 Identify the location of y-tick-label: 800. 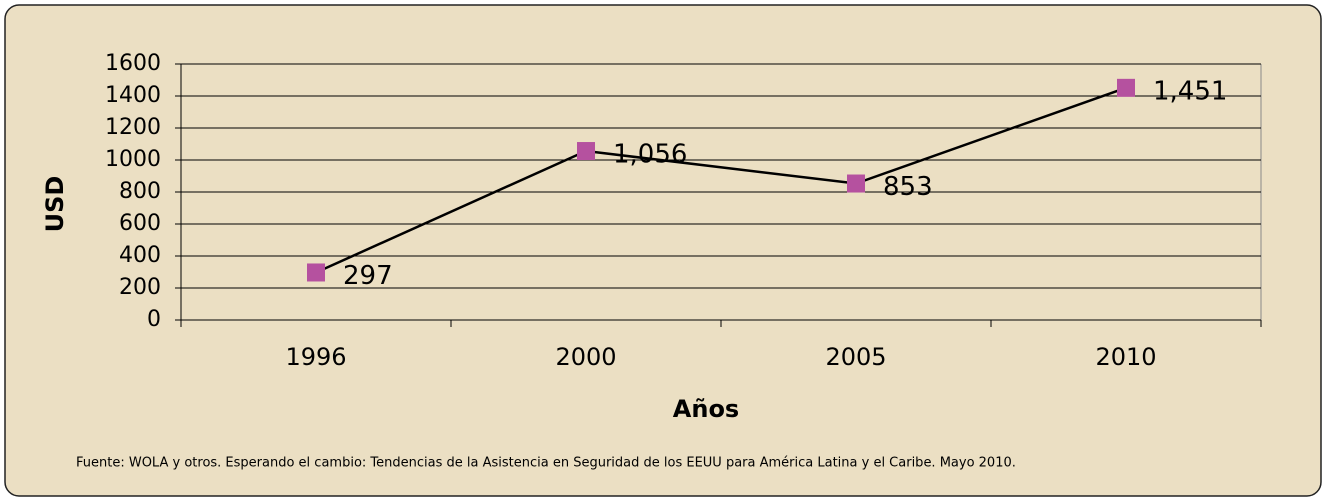
(140, 191).